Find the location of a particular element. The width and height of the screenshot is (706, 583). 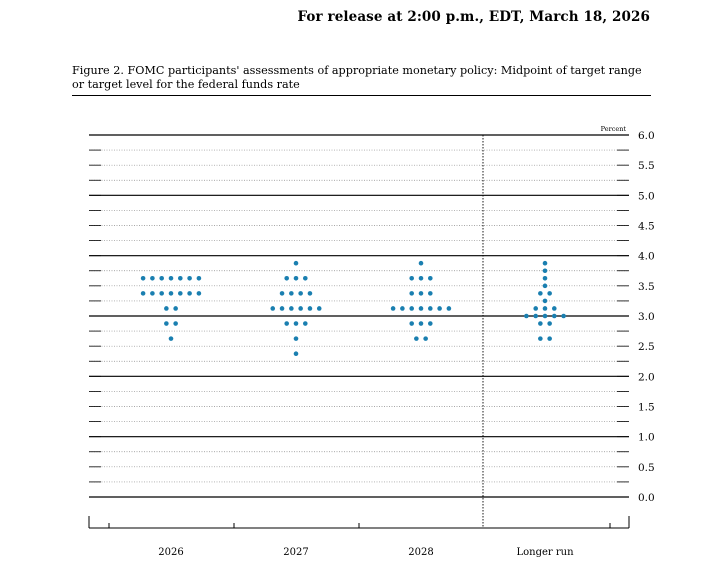

y-tick-label: 2.0 is located at coordinates (646, 377).